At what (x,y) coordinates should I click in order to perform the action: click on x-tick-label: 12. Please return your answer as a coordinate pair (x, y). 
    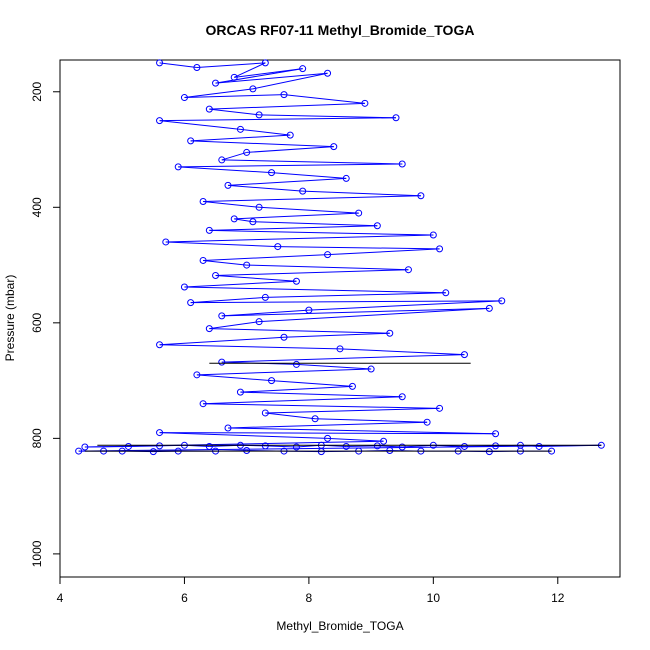
    Looking at the image, I should click on (558, 598).